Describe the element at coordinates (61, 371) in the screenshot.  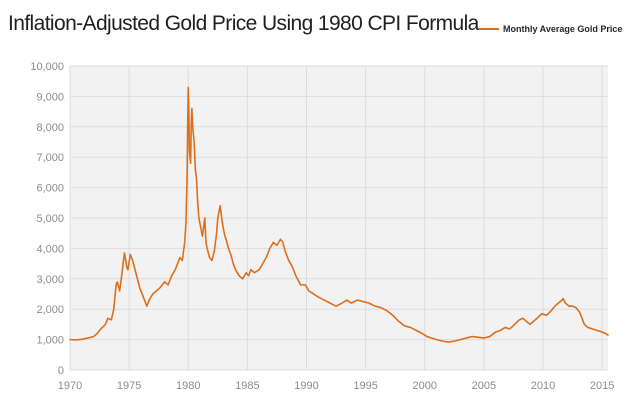
I see `y-tick-label: 0` at that location.